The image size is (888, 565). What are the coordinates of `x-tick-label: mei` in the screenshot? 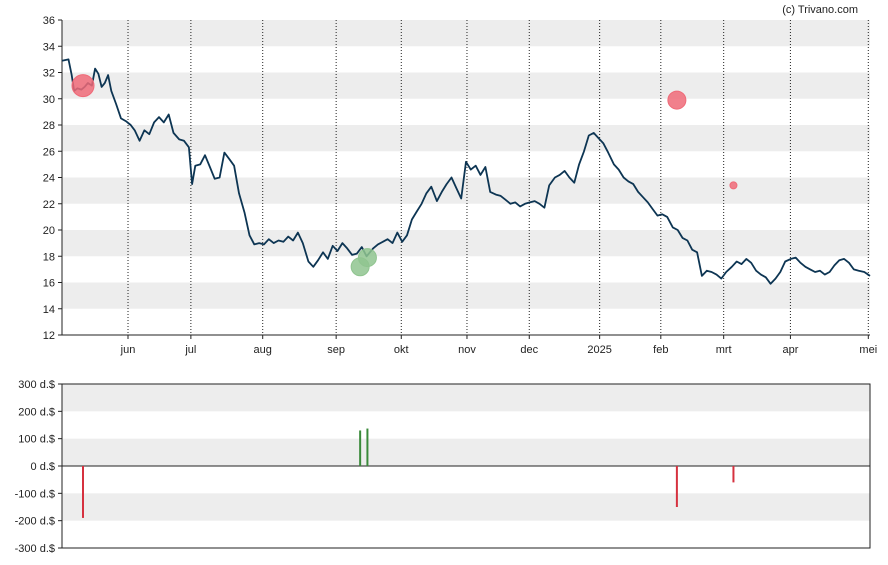 It's located at (868, 350).